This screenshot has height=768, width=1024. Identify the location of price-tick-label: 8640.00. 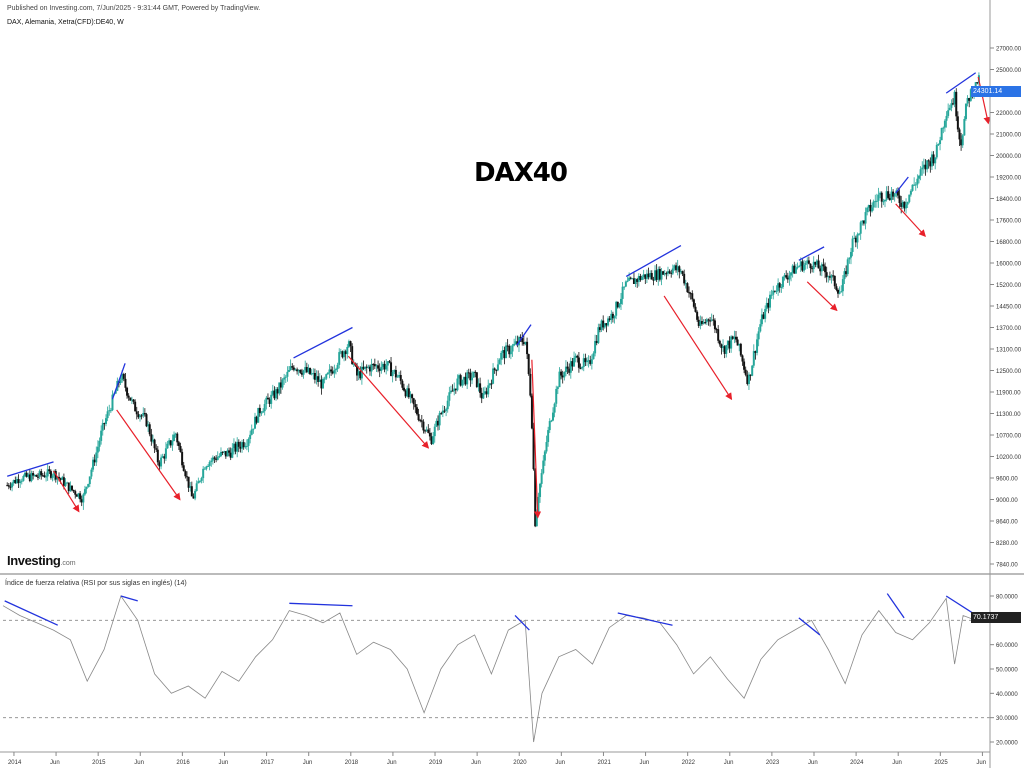
(1007, 523).